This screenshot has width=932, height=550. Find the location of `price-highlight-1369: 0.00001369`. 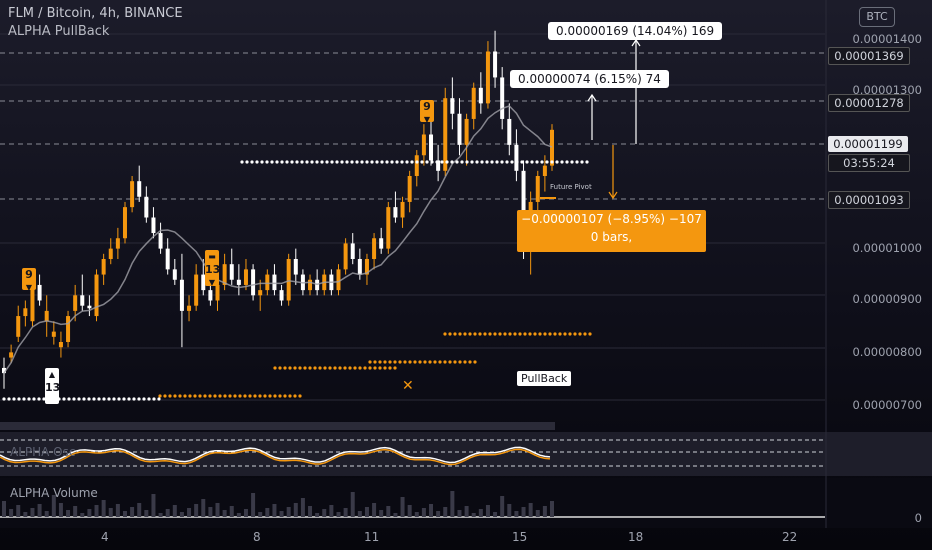

price-highlight-1369: 0.00001369 is located at coordinates (869, 56).